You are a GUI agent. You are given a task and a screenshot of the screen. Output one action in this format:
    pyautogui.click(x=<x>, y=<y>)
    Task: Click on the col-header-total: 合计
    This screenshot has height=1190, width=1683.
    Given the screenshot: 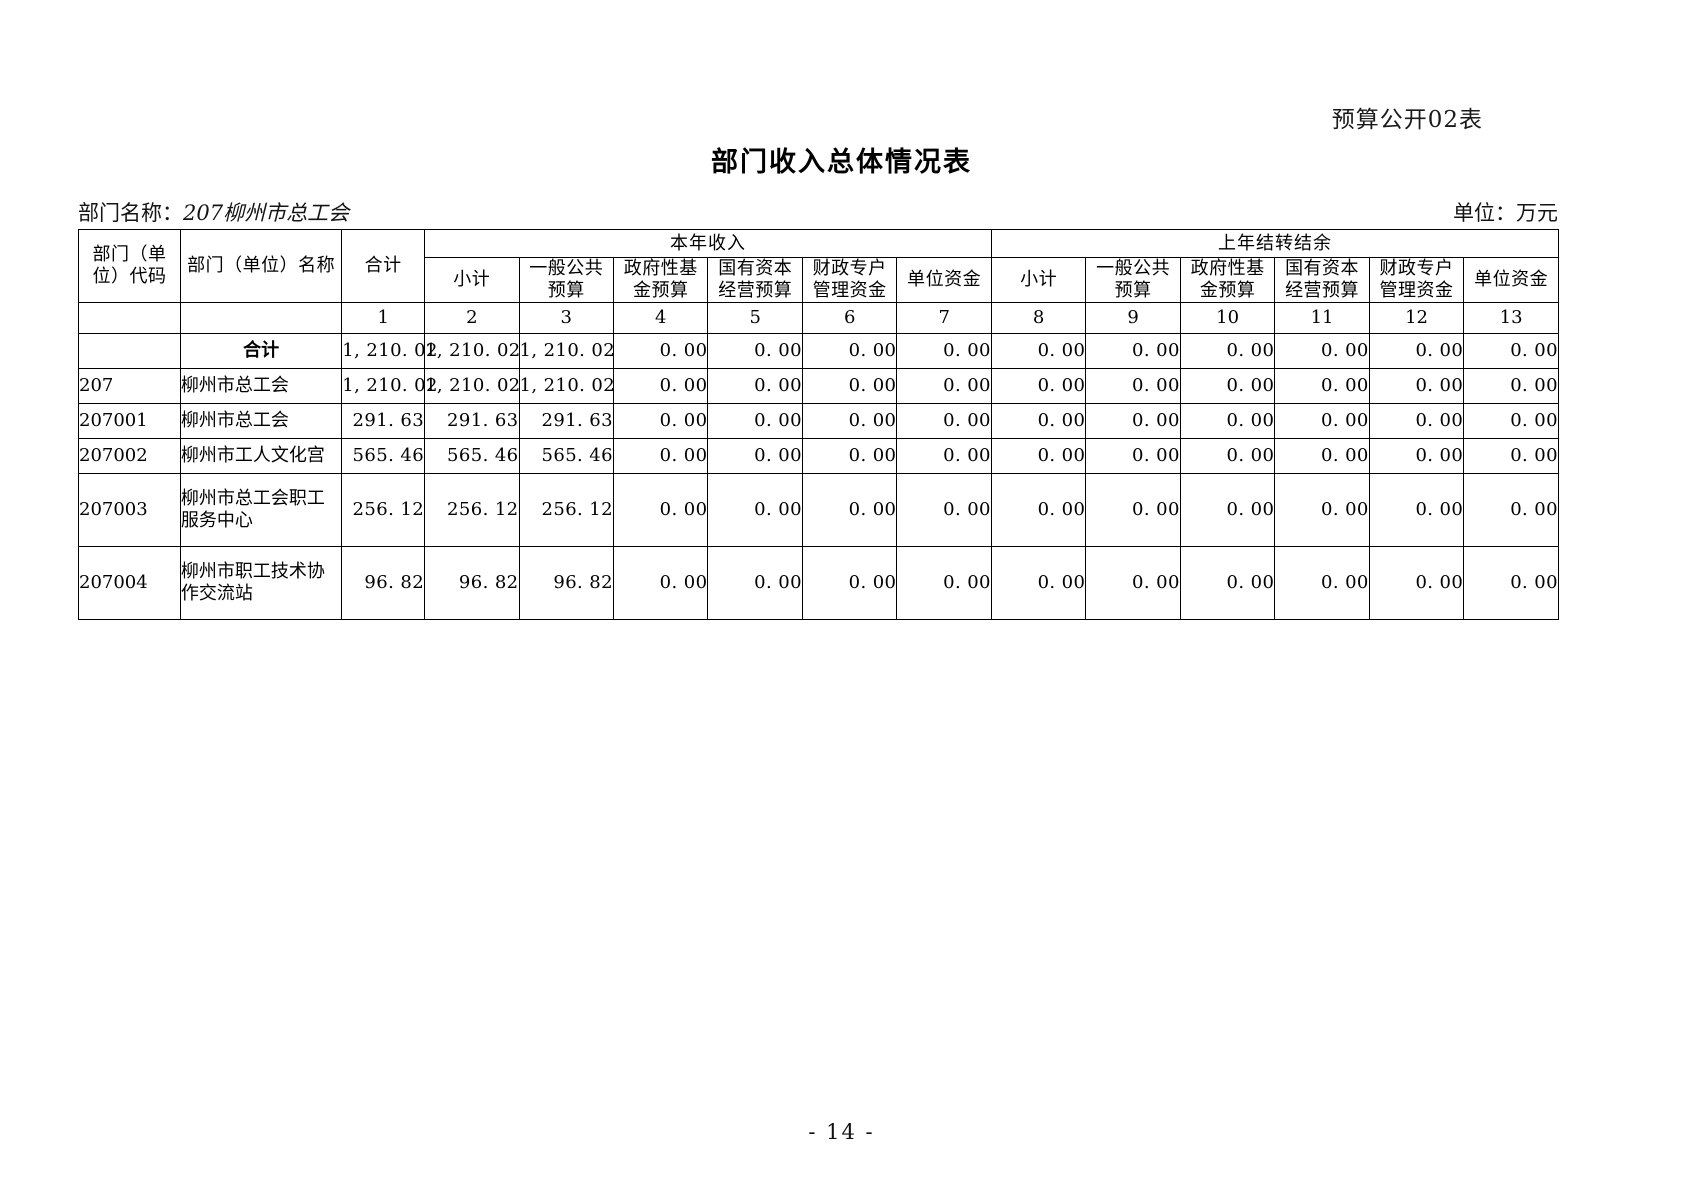 What is the action you would take?
    pyautogui.click(x=383, y=266)
    